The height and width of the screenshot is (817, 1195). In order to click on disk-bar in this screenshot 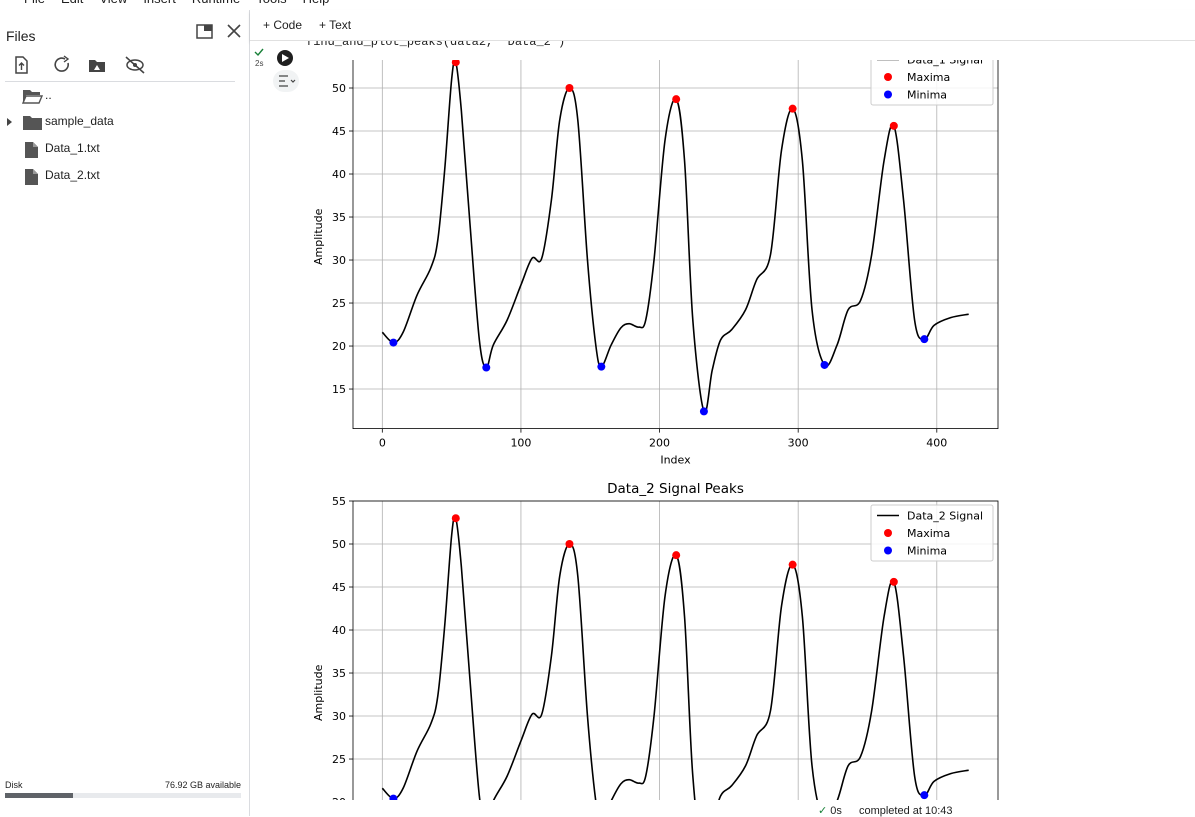, I will do `click(123, 795)`.